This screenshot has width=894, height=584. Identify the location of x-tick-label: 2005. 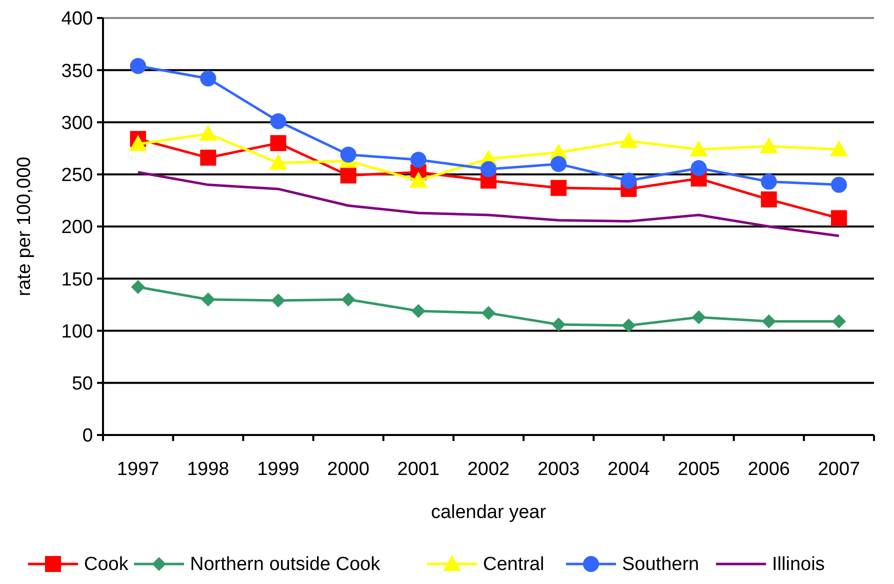
(699, 469).